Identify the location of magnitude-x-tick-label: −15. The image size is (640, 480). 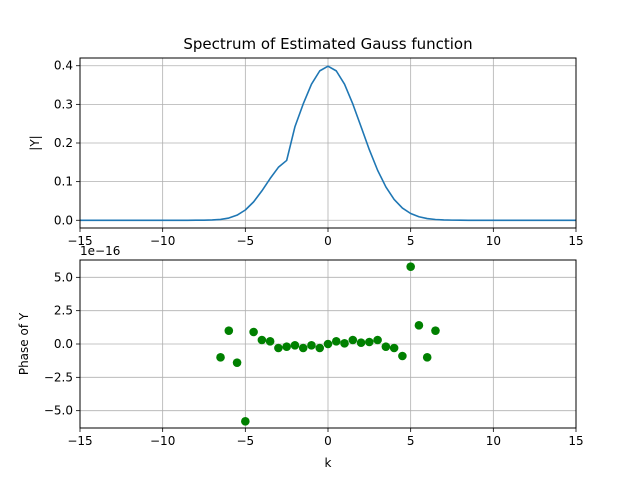
(79, 241).